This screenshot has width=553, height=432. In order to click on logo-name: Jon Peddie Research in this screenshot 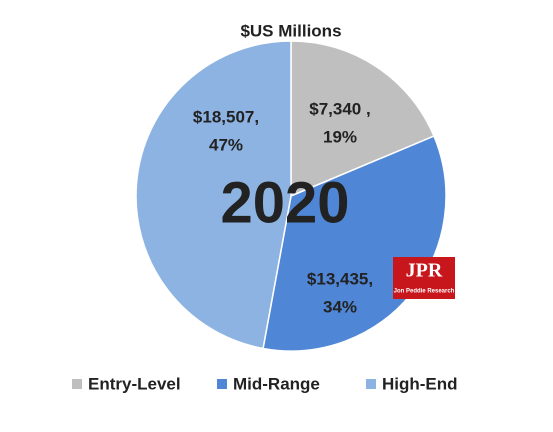, I will do `click(424, 292)`.